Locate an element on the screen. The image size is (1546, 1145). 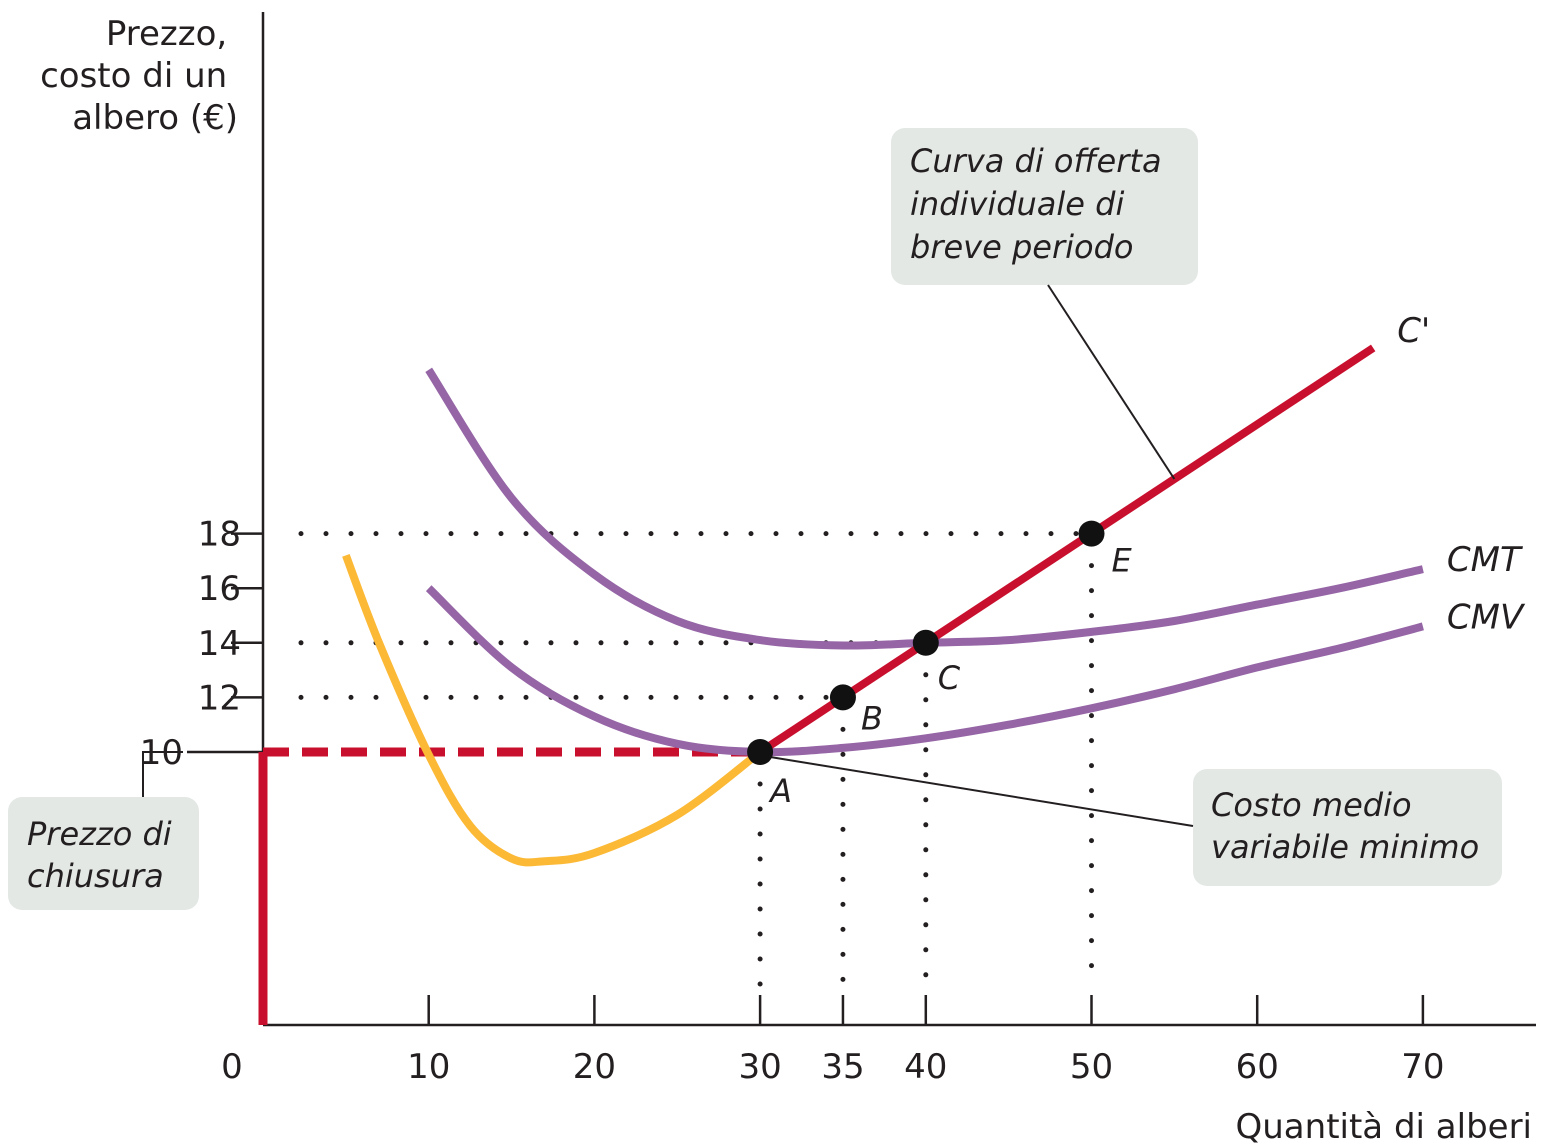
min-avc-callout-line-1: Costo medio is located at coordinates (1311, 805).